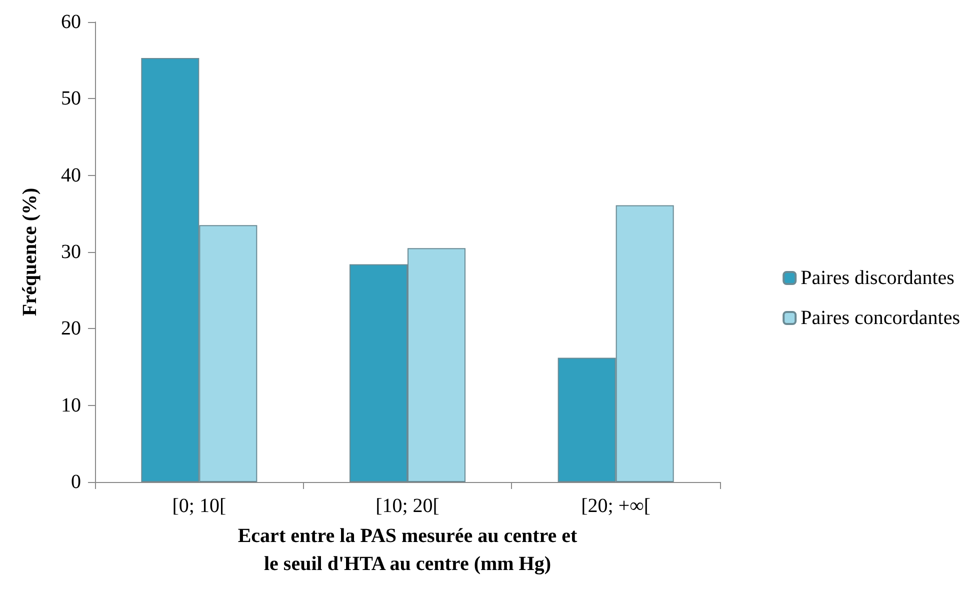 This screenshot has width=970, height=596. Describe the element at coordinates (30, 252) in the screenshot. I see `y-axis-title: Fréquence (%)` at that location.